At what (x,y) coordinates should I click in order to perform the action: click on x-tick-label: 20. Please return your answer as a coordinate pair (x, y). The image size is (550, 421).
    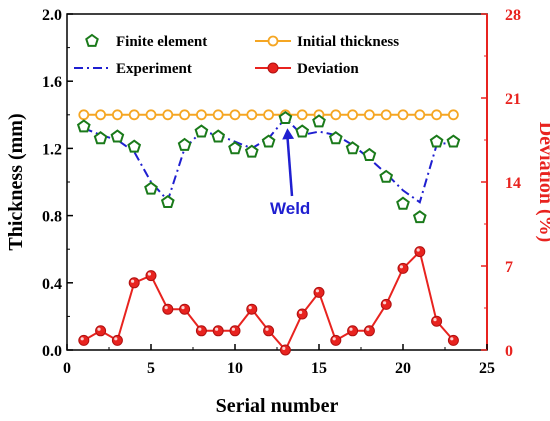
    Looking at the image, I should click on (403, 368).